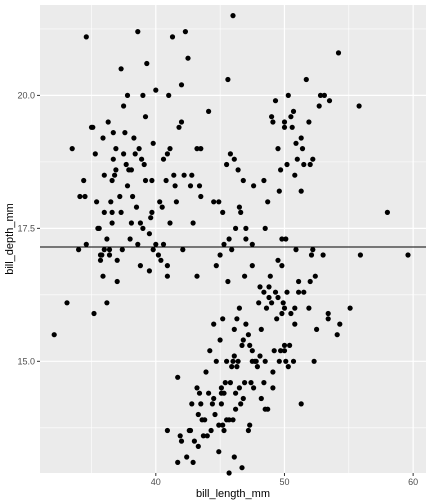 Image resolution: width=432 pixels, height=504 pixels. Describe the element at coordinates (156, 482) in the screenshot. I see `x-tick-label: 40` at that location.